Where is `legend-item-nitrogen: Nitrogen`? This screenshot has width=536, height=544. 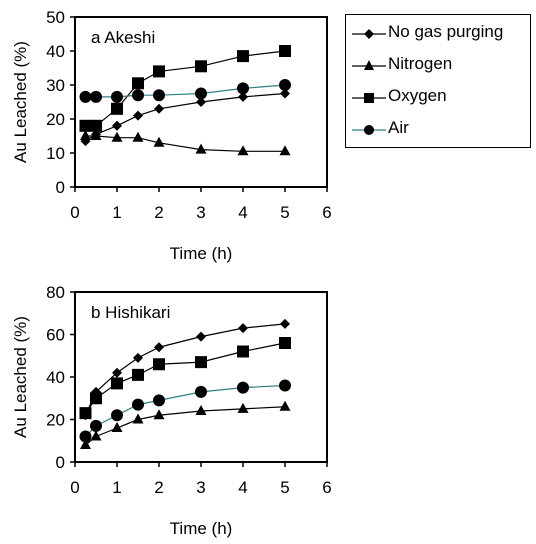
legend-item-nitrogen: Nitrogen is located at coordinates (438, 66).